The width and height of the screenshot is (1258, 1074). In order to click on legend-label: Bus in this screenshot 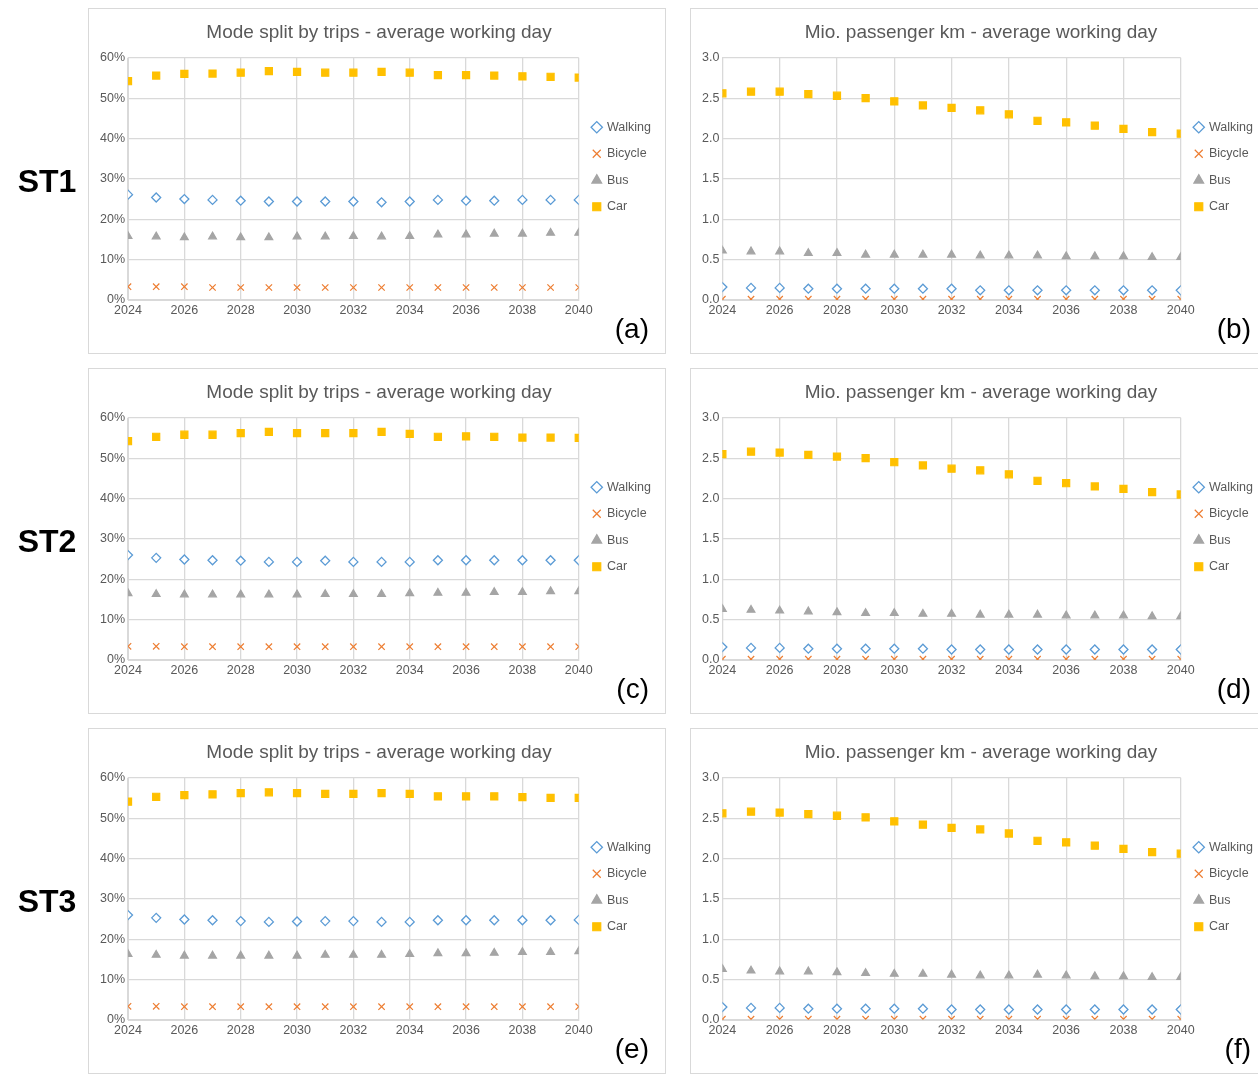, I will do `click(1220, 539)`.